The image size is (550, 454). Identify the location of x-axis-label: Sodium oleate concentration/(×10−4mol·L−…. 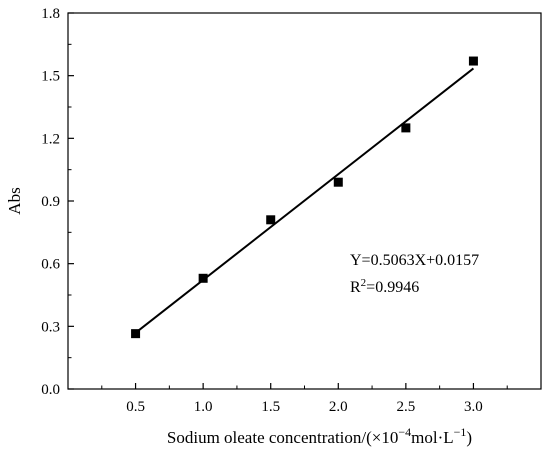
(319, 436).